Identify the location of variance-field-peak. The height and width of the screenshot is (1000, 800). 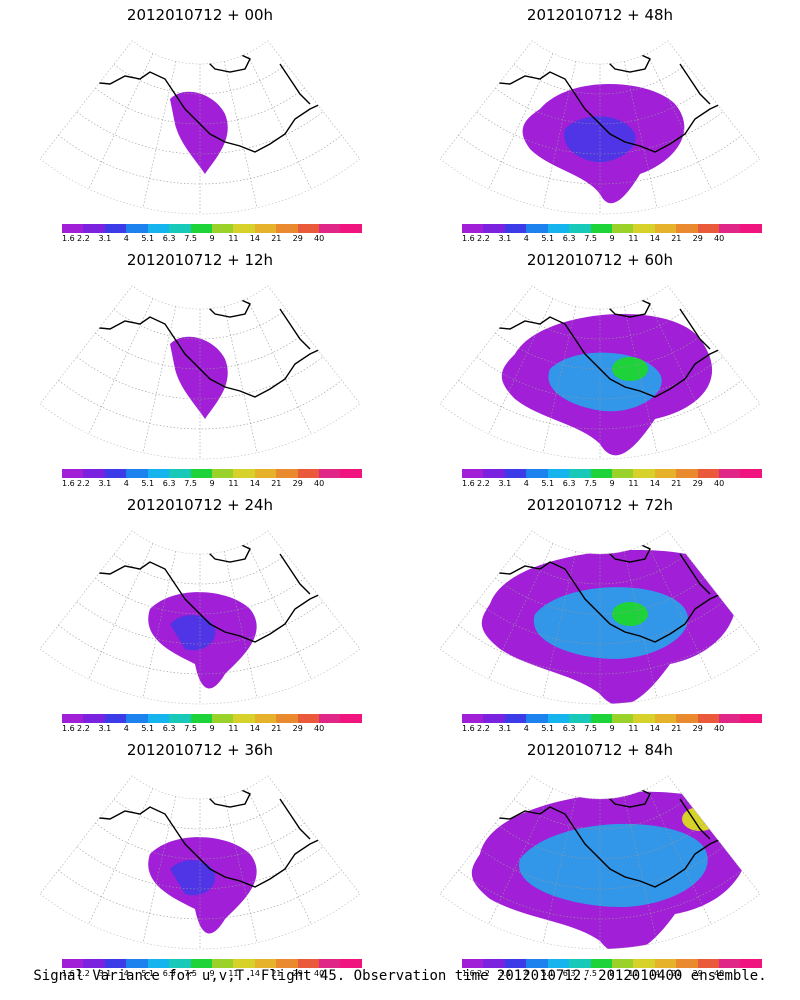
(630, 614).